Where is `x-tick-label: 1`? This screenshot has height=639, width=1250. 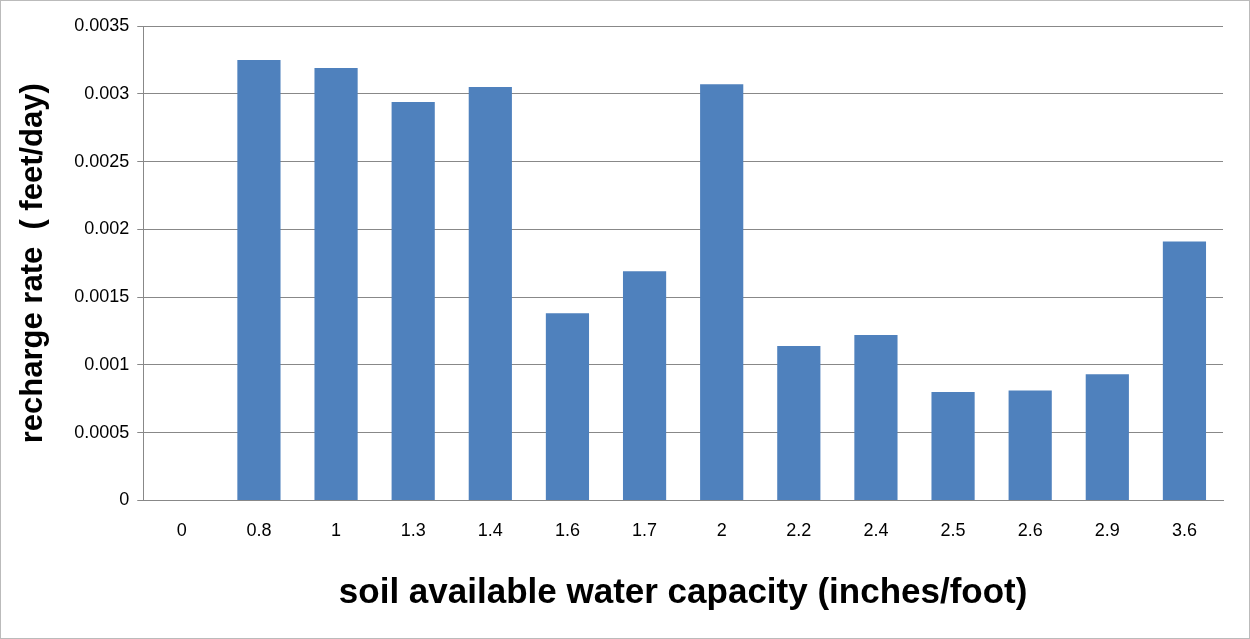 x-tick-label: 1 is located at coordinates (336, 530).